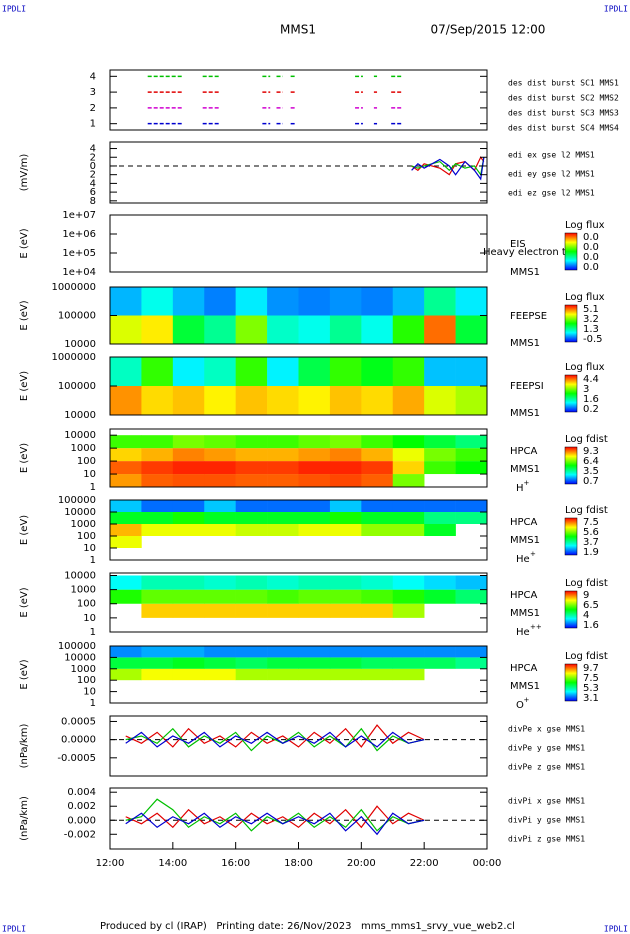 This screenshot has width=630, height=934. Describe the element at coordinates (77, 646) in the screenshot. I see `y-tick-label: 100000` at that location.